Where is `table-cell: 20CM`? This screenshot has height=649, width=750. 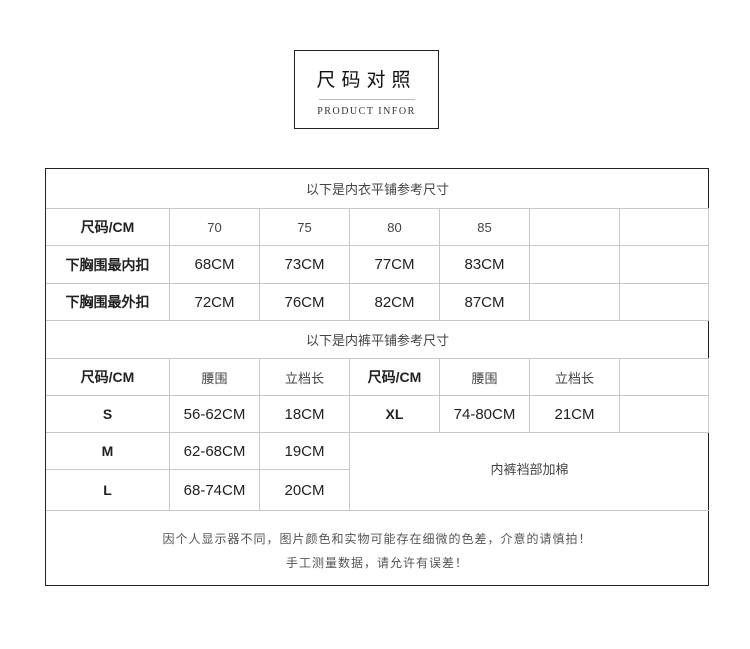 table-cell: 20CM is located at coordinates (305, 490).